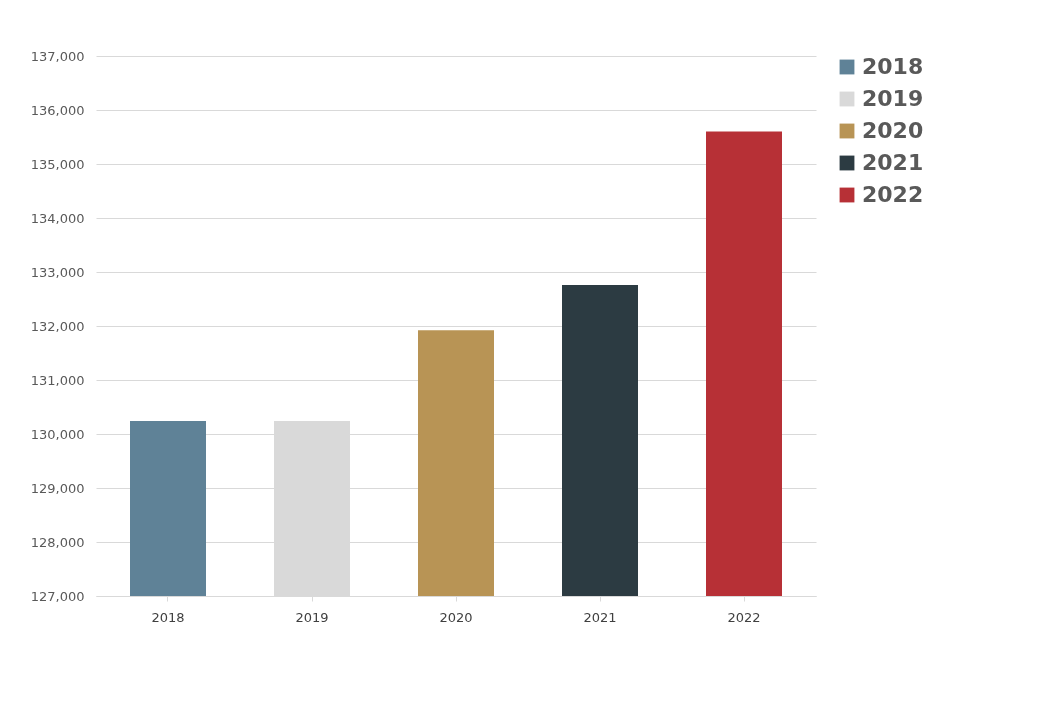 This screenshot has width=1053, height=728. I want to click on legend-label: 2018, so click(893, 66).